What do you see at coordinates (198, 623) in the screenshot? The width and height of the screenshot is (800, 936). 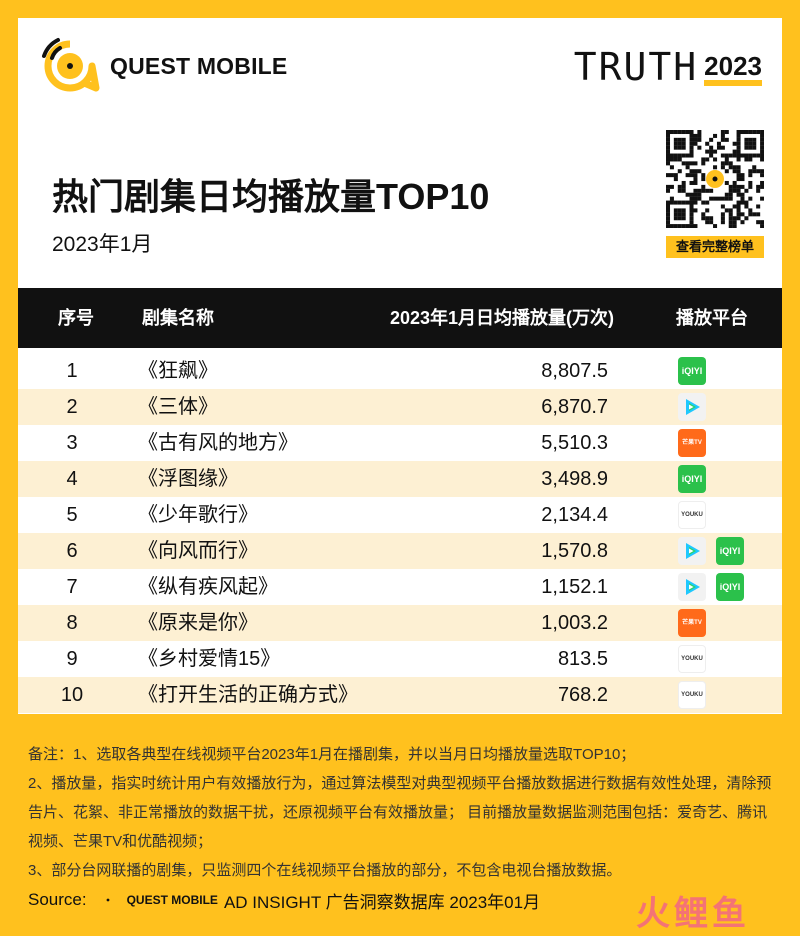 I see `drama-name-cell: 《原来是你》` at bounding box center [198, 623].